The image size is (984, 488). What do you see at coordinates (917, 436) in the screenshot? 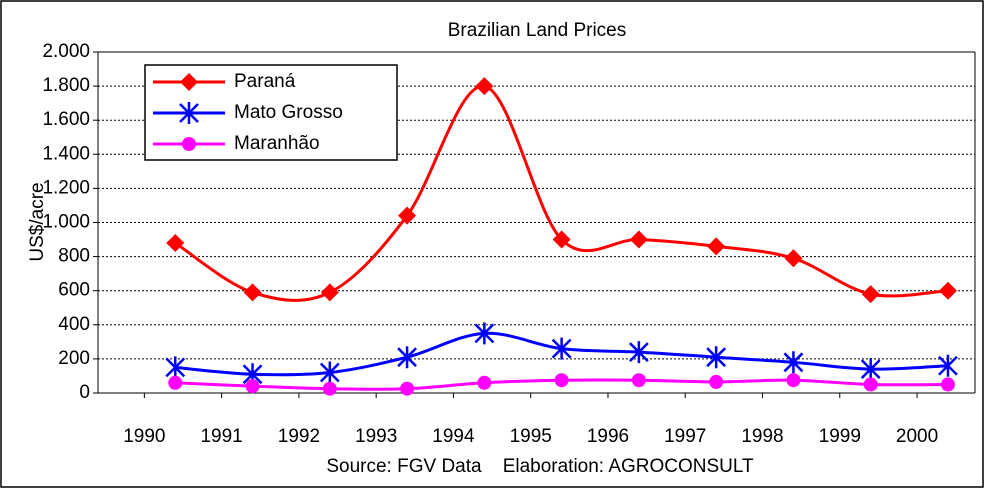
I see `x-tick-label: 2000` at bounding box center [917, 436].